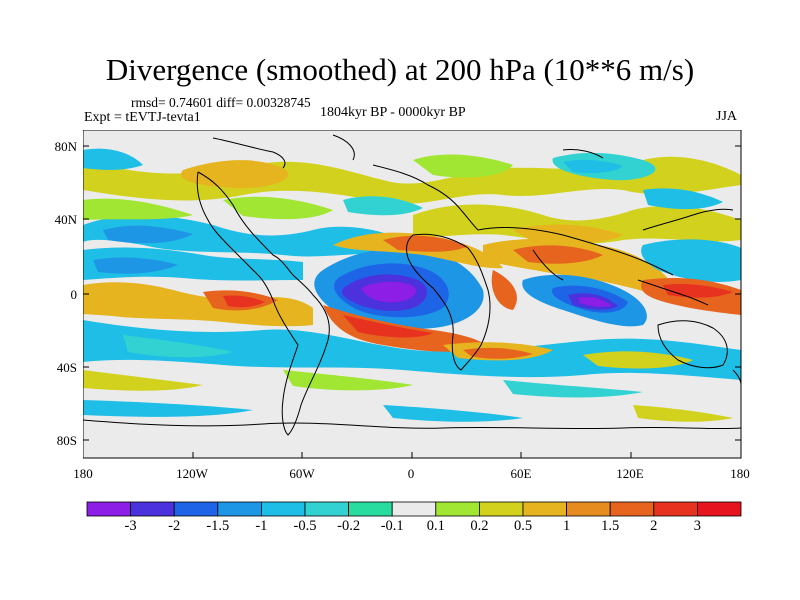  Describe the element at coordinates (74, 294) in the screenshot. I see `lat-tick-label: 0` at that location.